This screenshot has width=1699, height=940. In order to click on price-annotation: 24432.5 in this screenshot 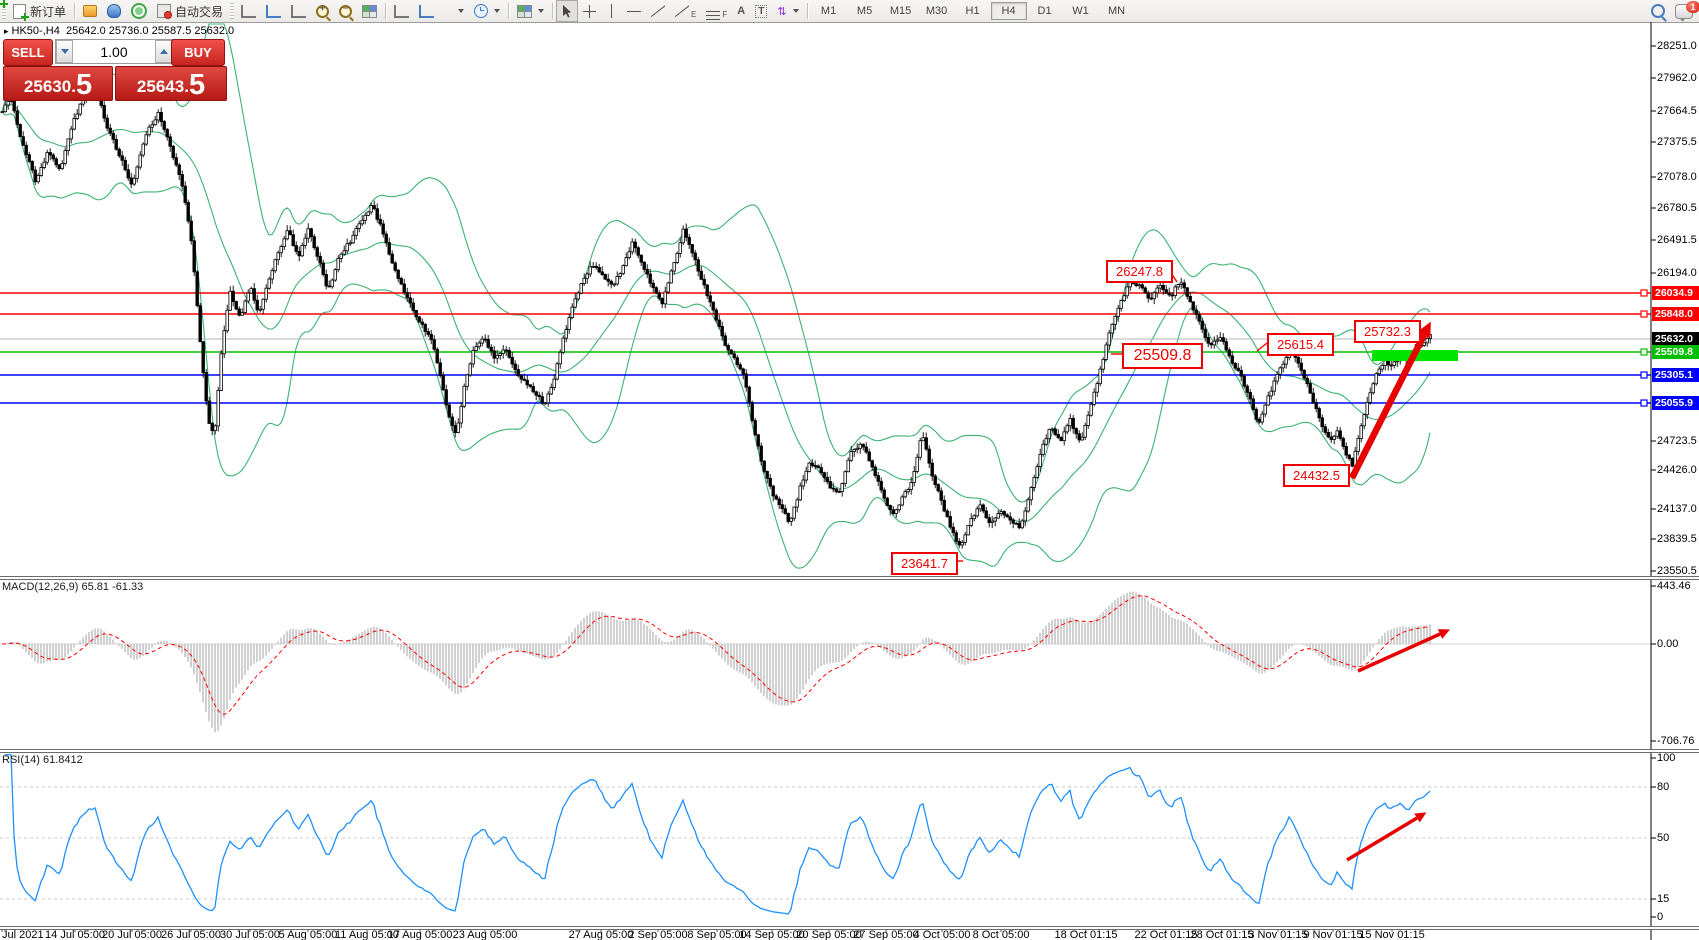, I will do `click(1316, 475)`.